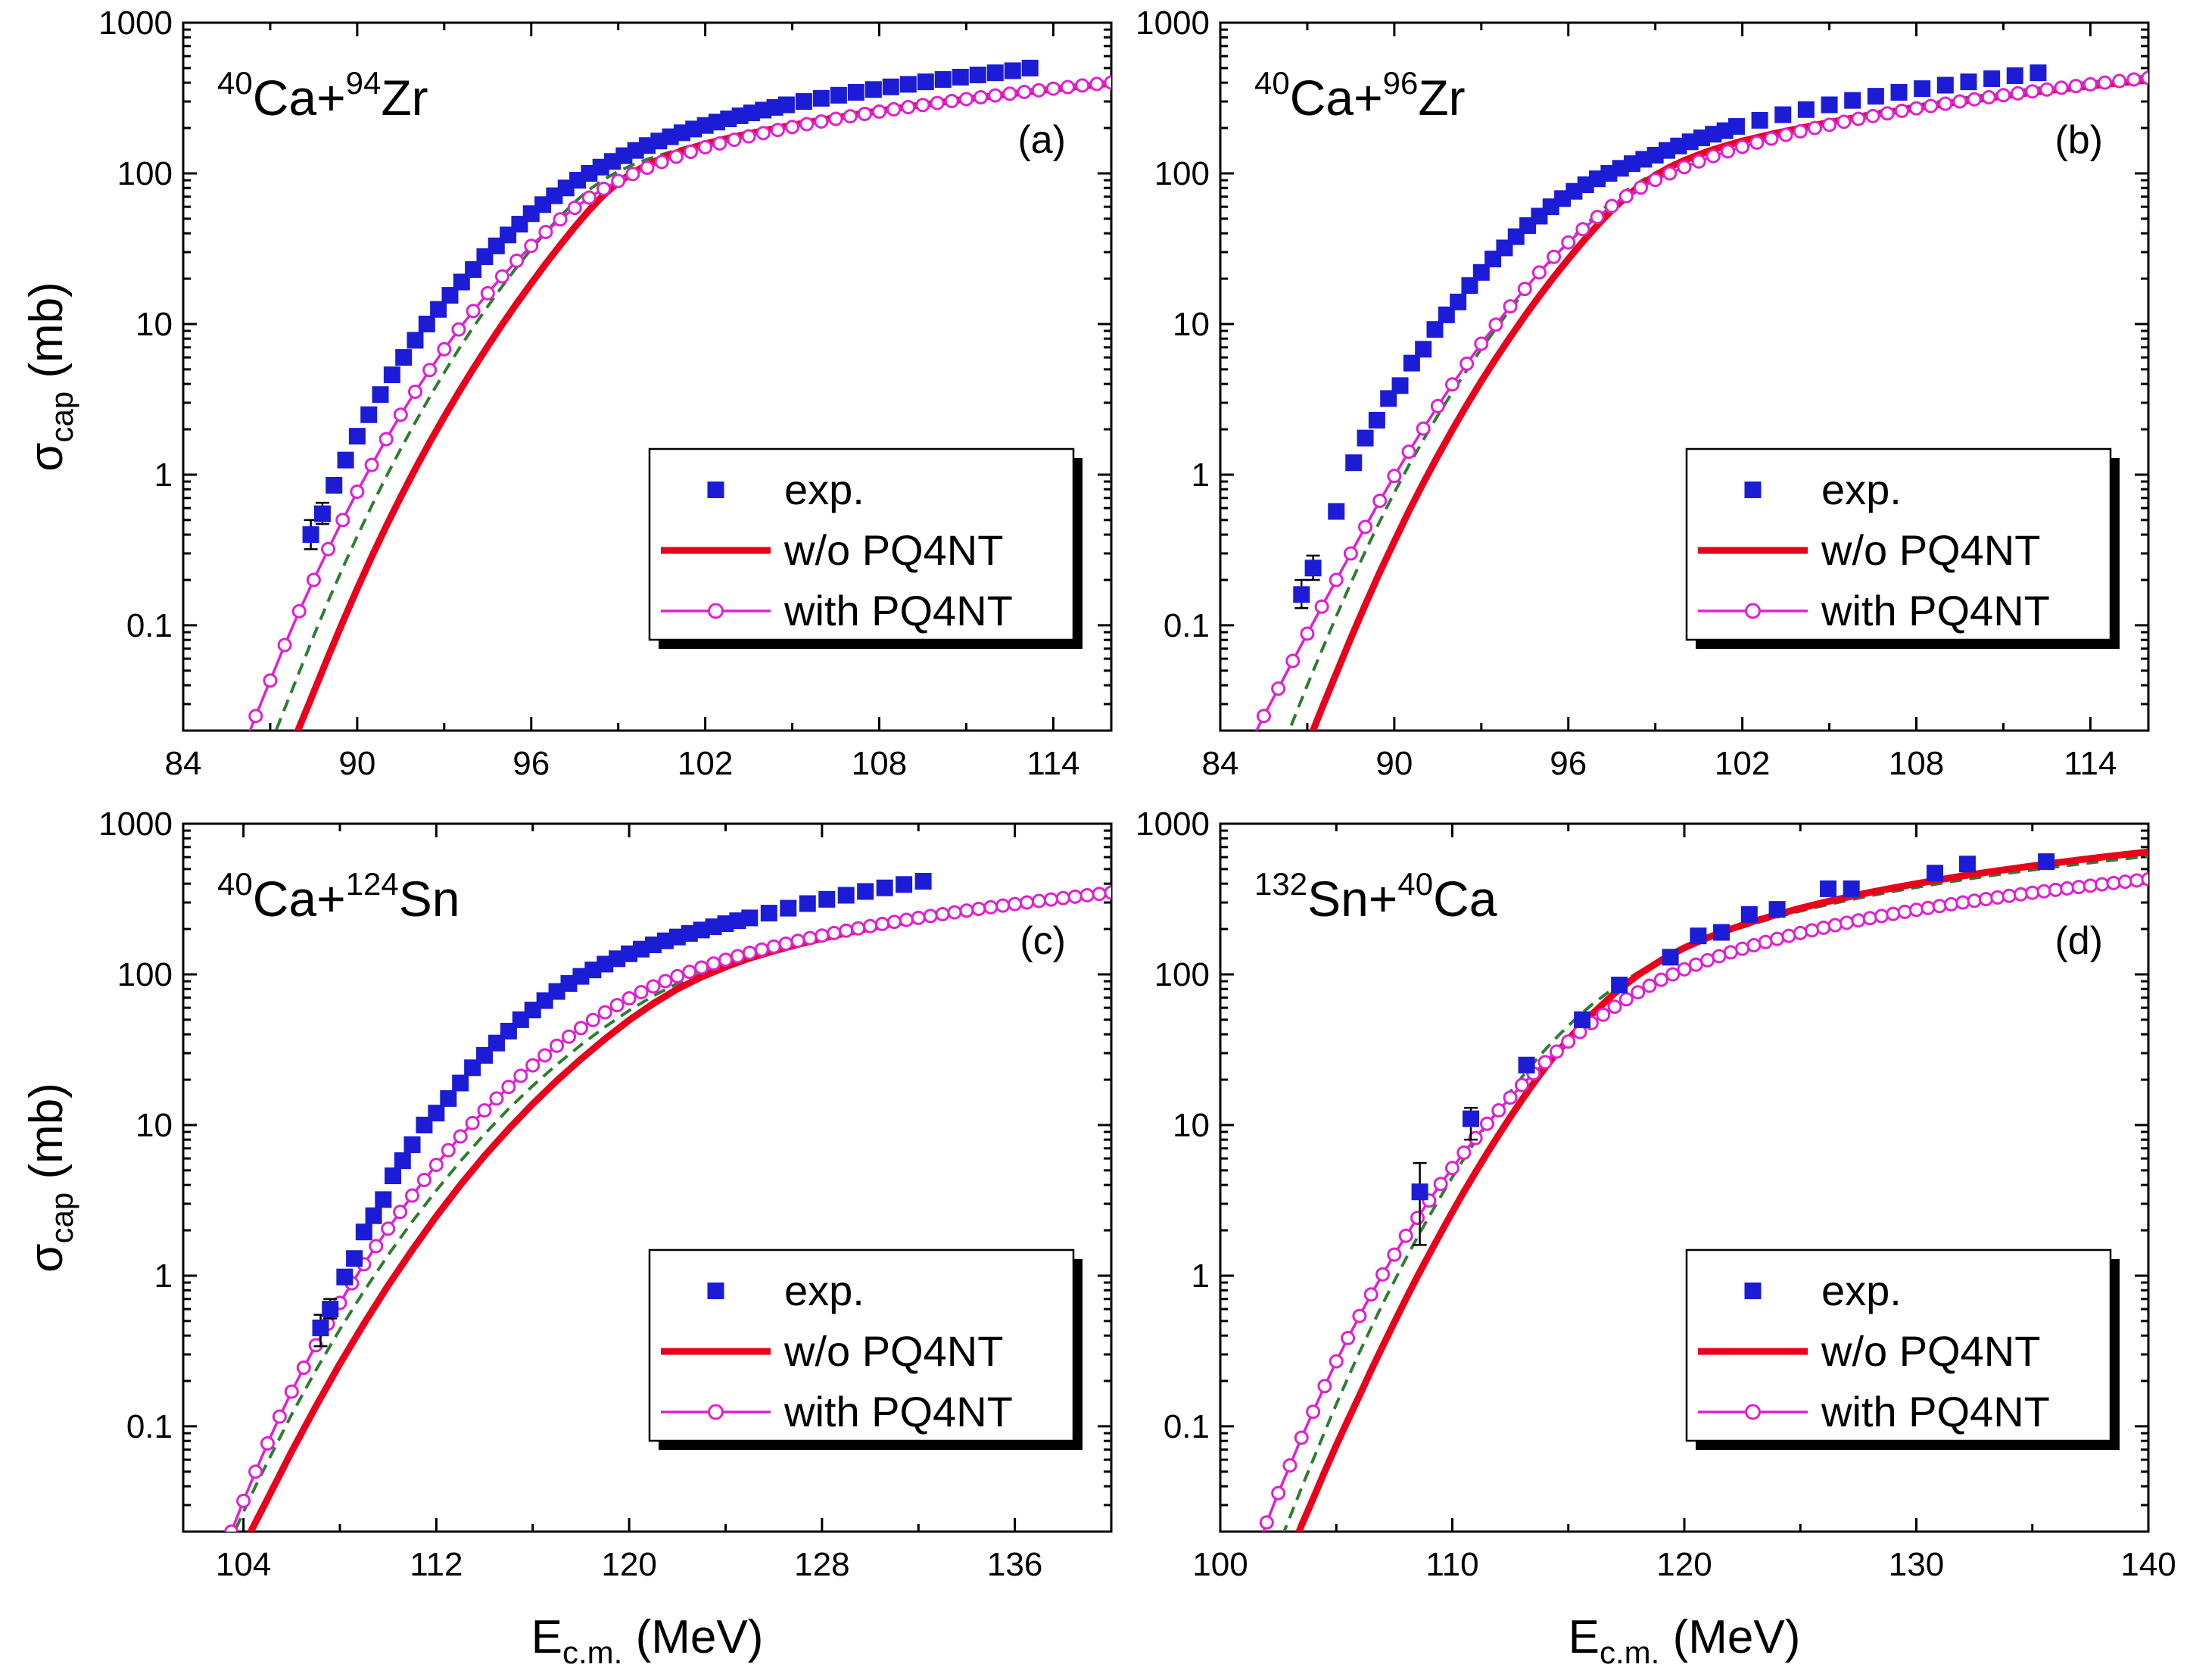 The height and width of the screenshot is (1680, 2190). I want to click on y-tick-label: 1, so click(1201, 1276).